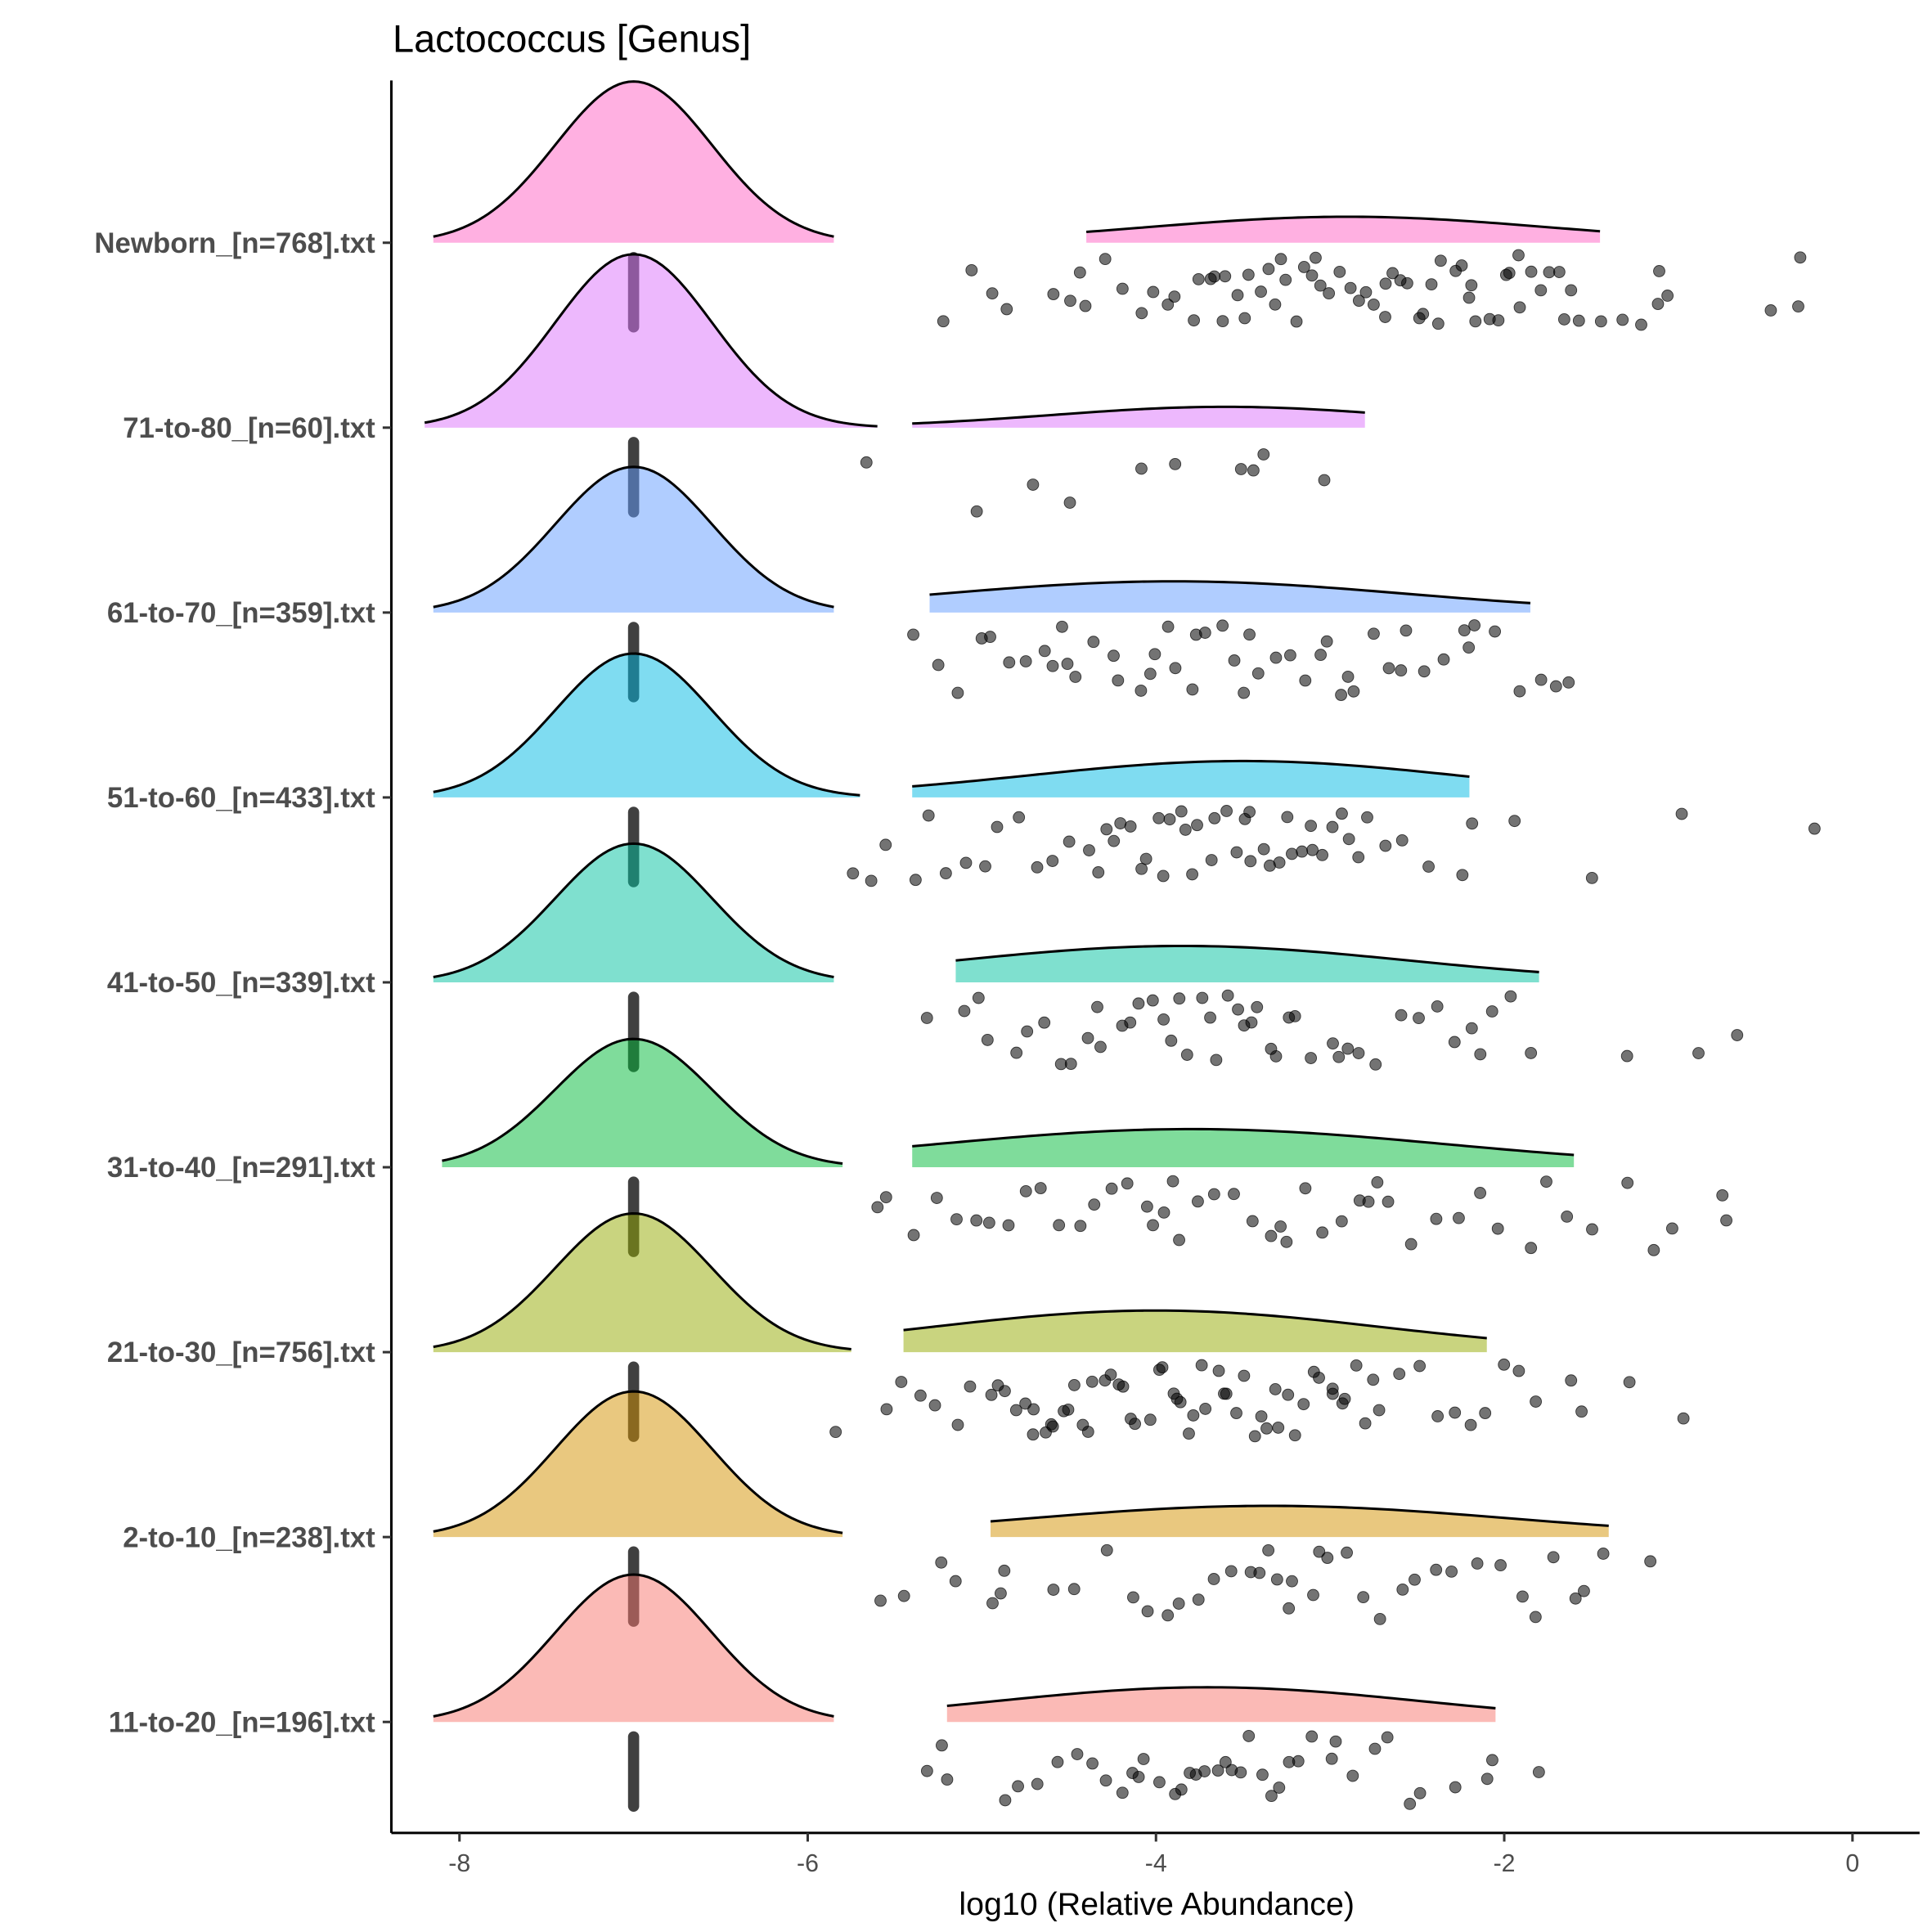 The image size is (1932, 1932). What do you see at coordinates (249, 428) in the screenshot?
I see `y-tick-label: 71-to-80_[n=60].txt` at bounding box center [249, 428].